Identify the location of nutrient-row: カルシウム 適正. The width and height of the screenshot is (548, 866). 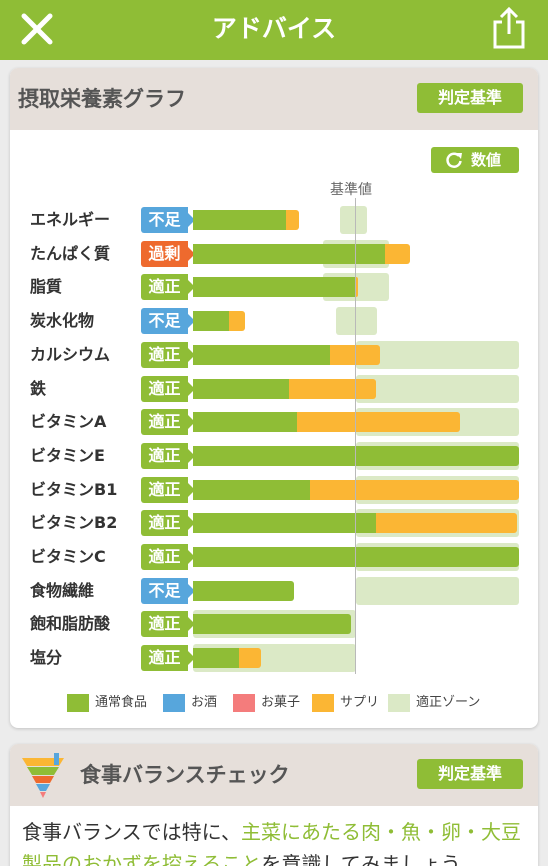
(274, 354).